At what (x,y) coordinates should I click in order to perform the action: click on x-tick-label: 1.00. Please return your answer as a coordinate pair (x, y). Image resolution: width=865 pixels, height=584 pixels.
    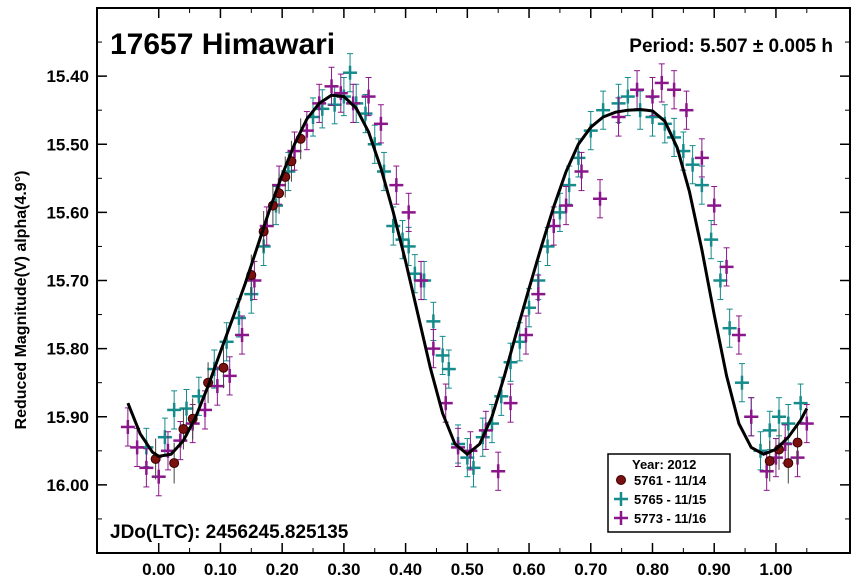
    Looking at the image, I should click on (775, 569).